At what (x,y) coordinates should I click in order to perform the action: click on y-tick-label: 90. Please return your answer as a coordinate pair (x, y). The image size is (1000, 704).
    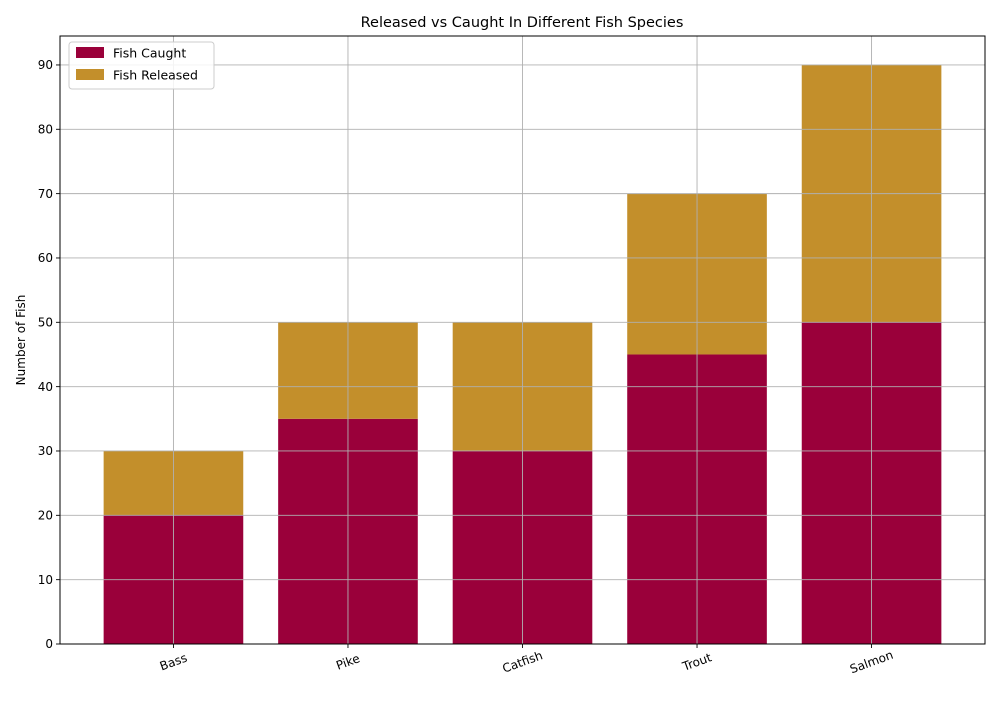
    Looking at the image, I should click on (45, 65).